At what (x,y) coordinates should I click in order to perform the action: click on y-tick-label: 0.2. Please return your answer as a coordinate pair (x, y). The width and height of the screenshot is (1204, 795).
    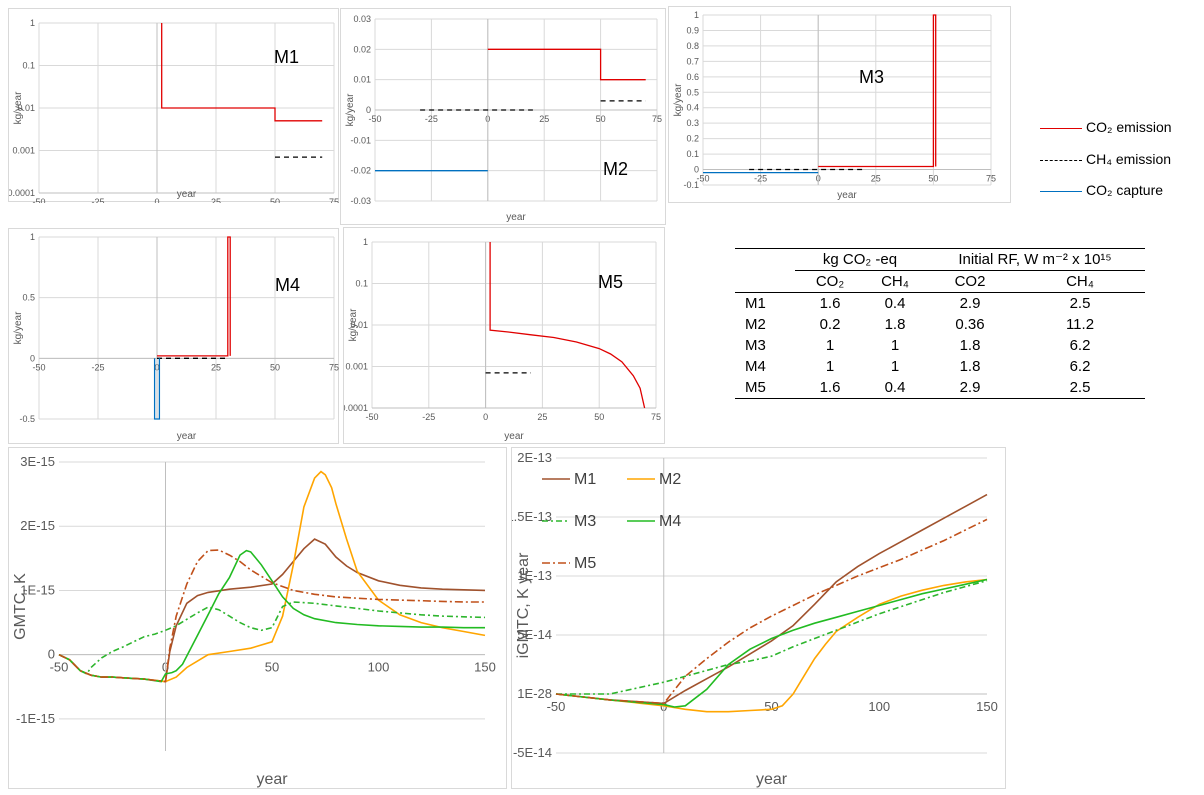
    Looking at the image, I should click on (692, 139).